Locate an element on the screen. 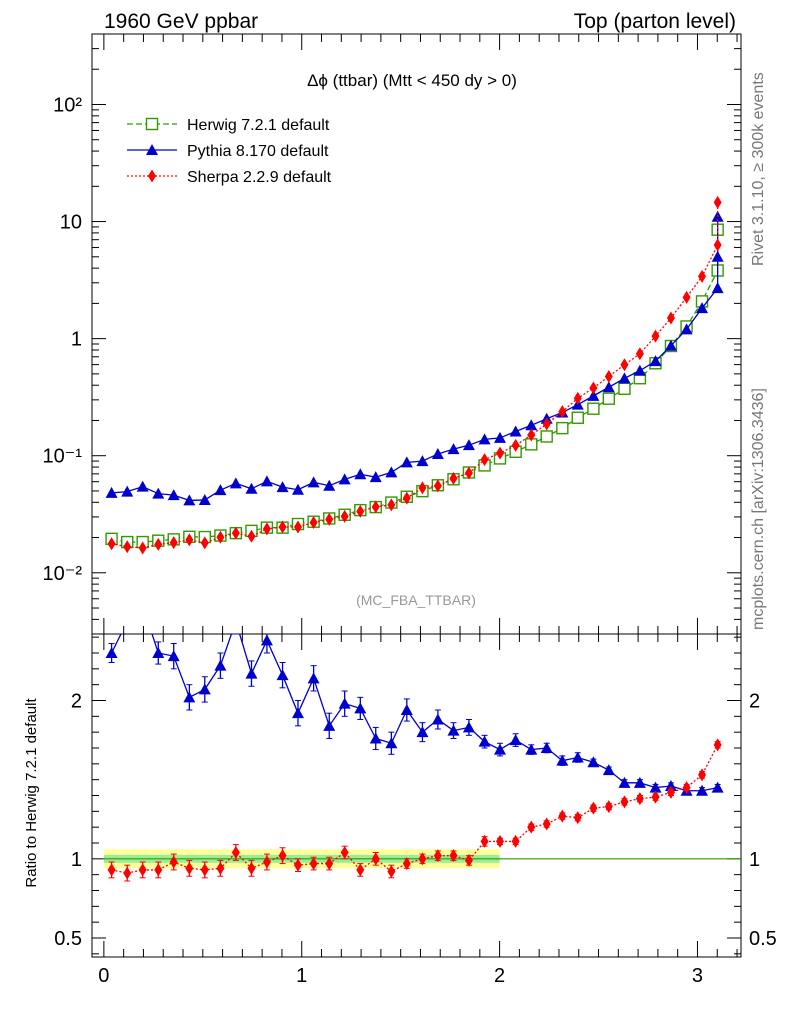 The height and width of the screenshot is (1024, 786). header-right: Top (parton level) is located at coordinates (655, 21).